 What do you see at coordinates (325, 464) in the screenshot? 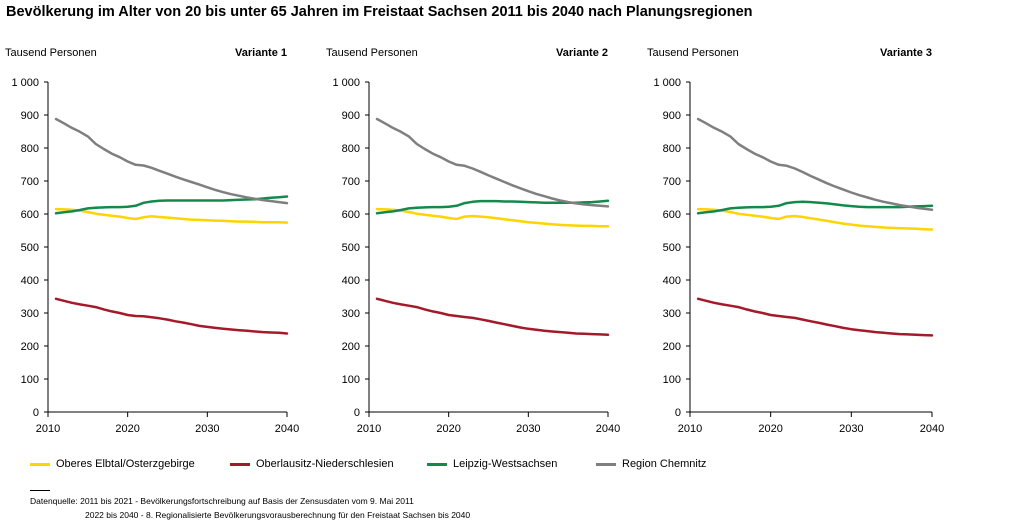
I see `legend-label: Oberlausitz-Niederschlesien` at bounding box center [325, 464].